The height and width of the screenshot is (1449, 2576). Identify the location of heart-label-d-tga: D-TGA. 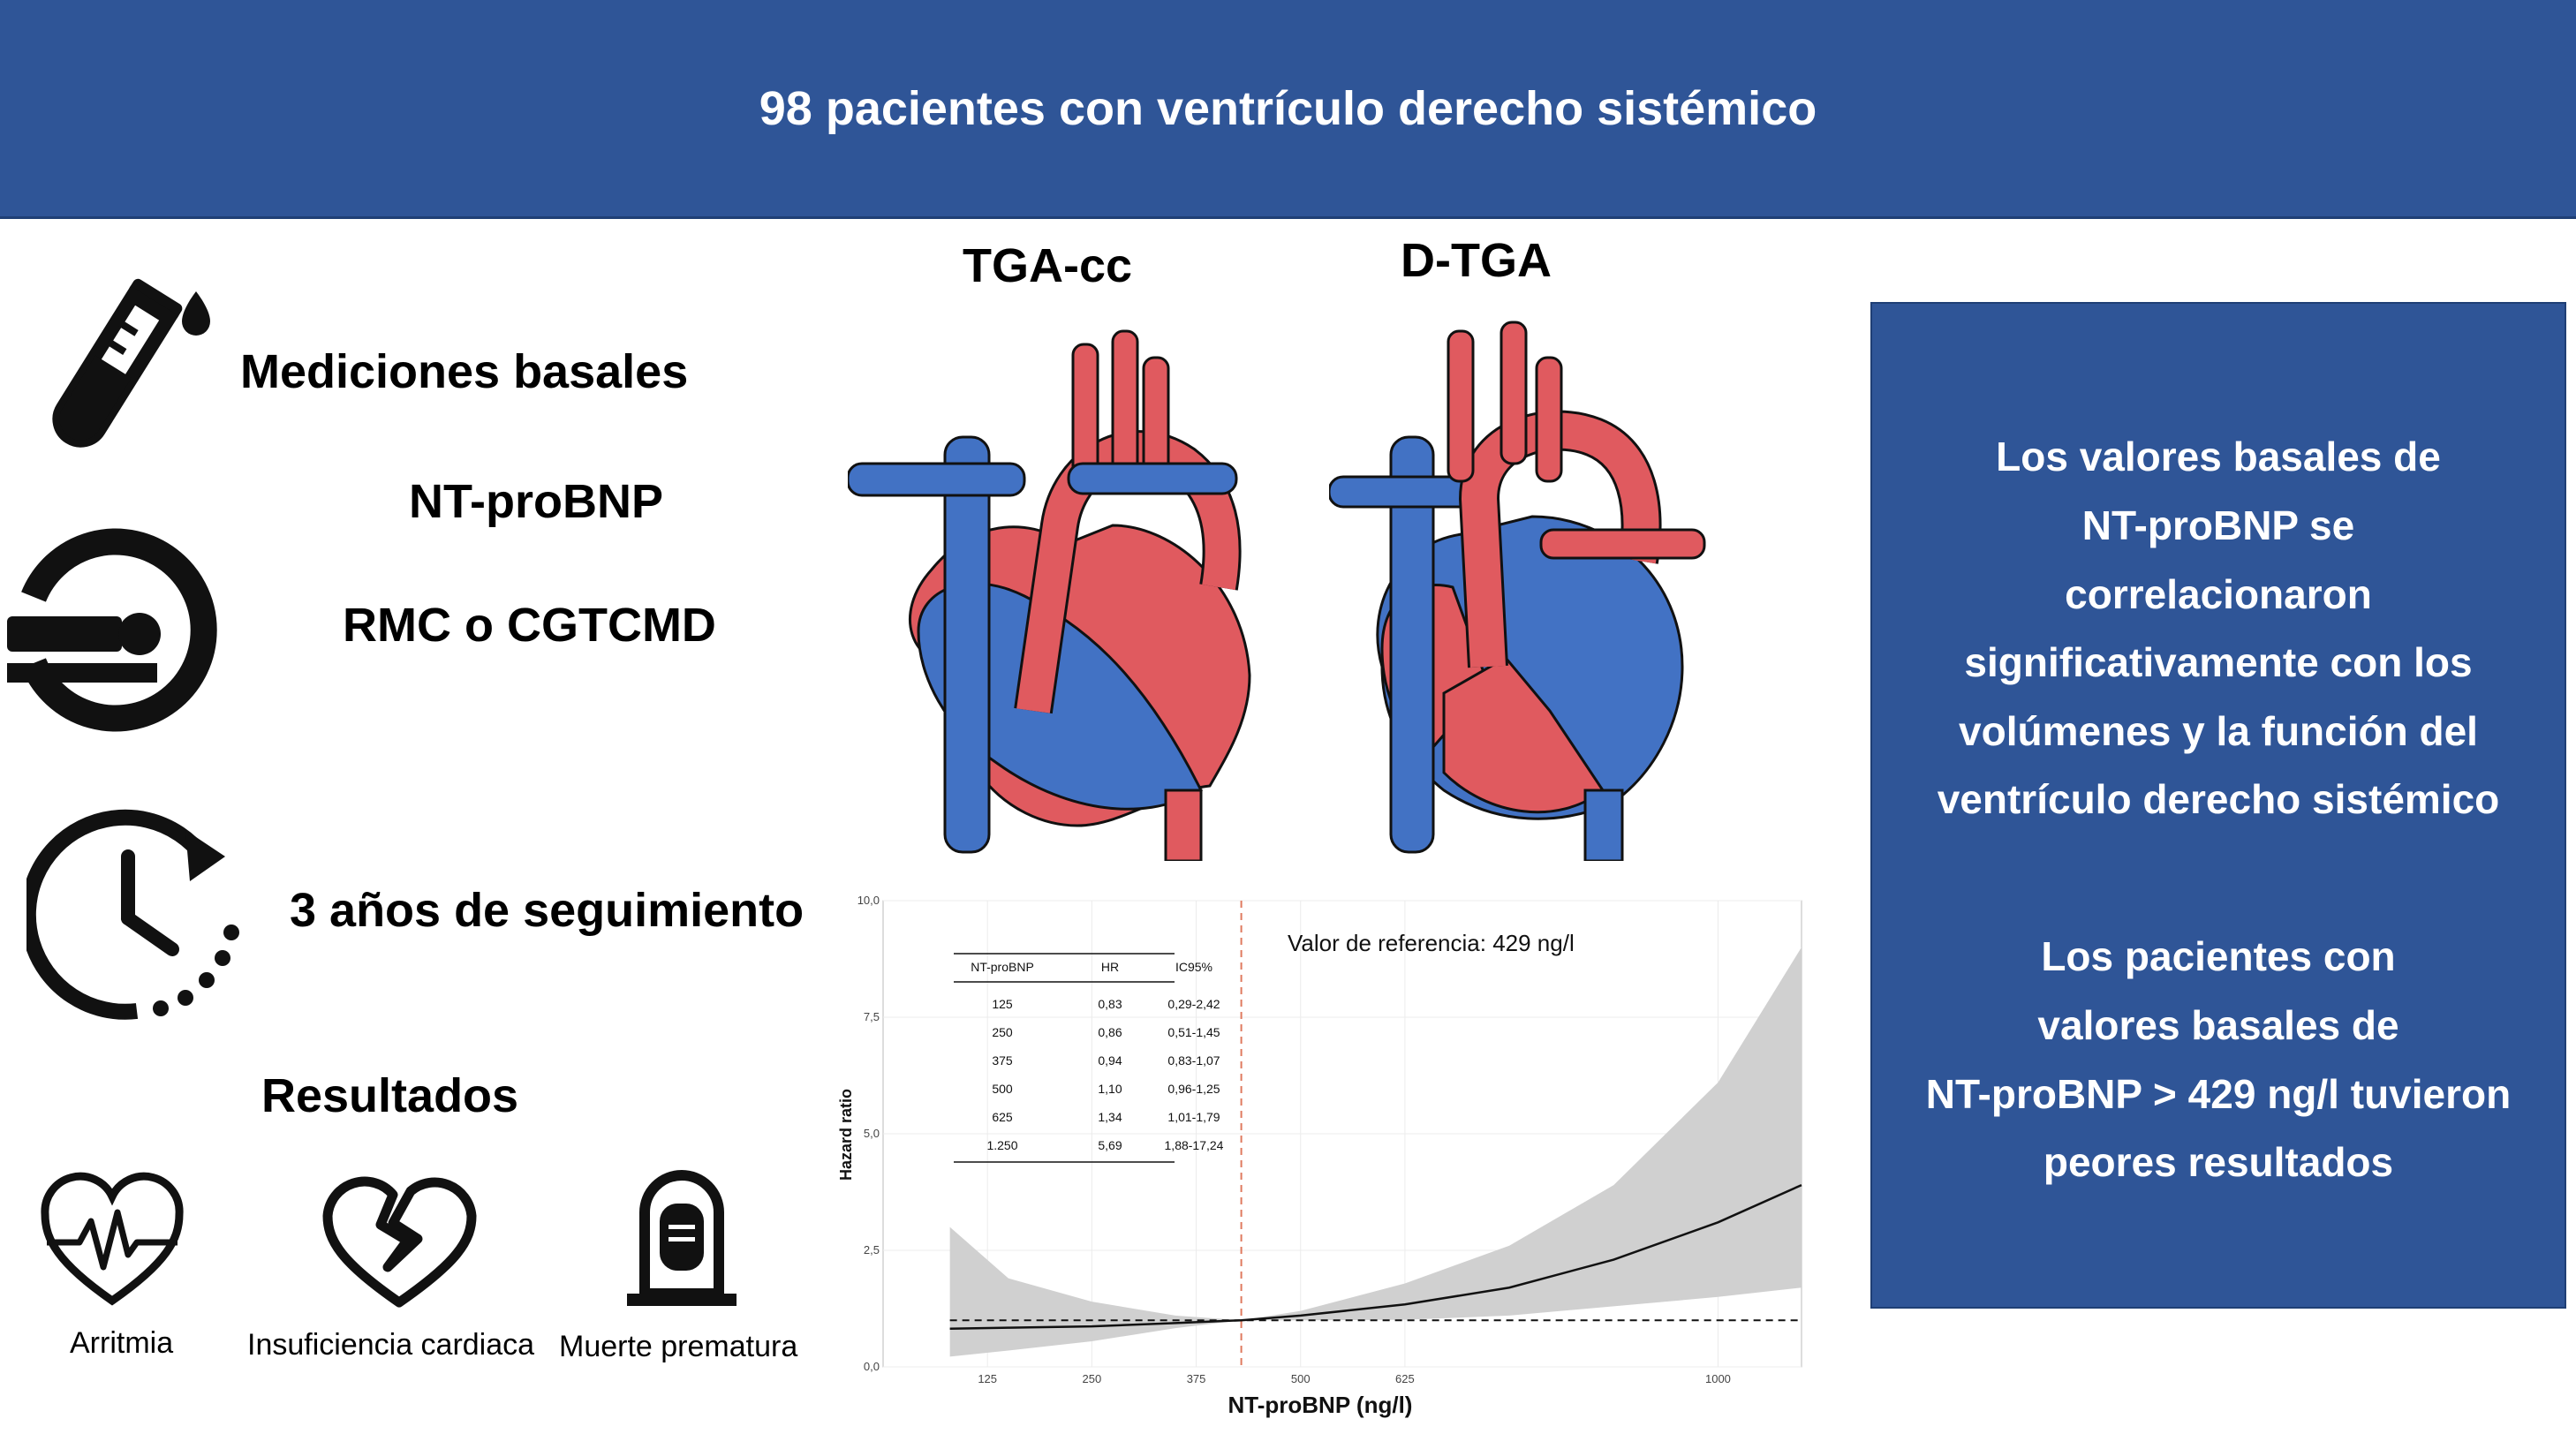
(1476, 260).